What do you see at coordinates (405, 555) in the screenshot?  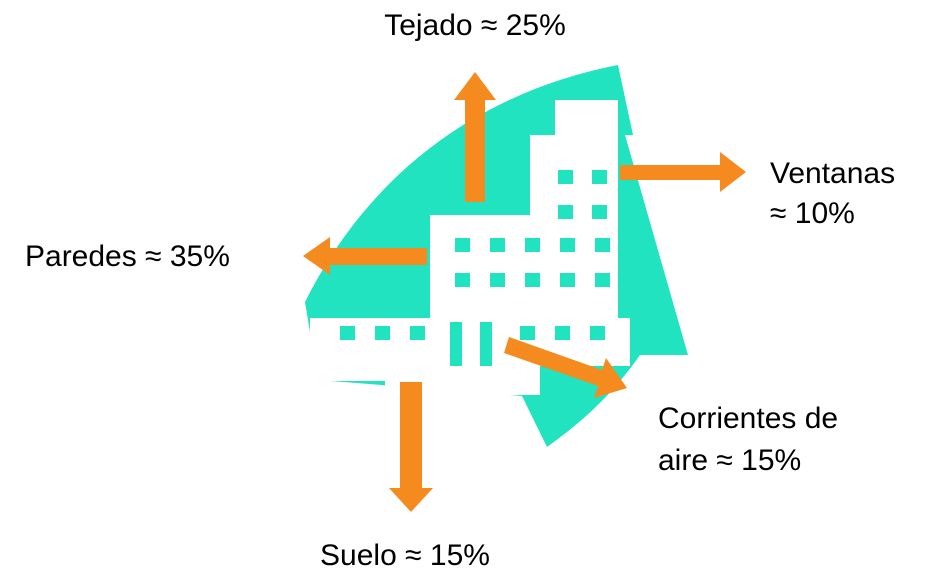 I see `label-floor: Suelo ≈ 15%` at bounding box center [405, 555].